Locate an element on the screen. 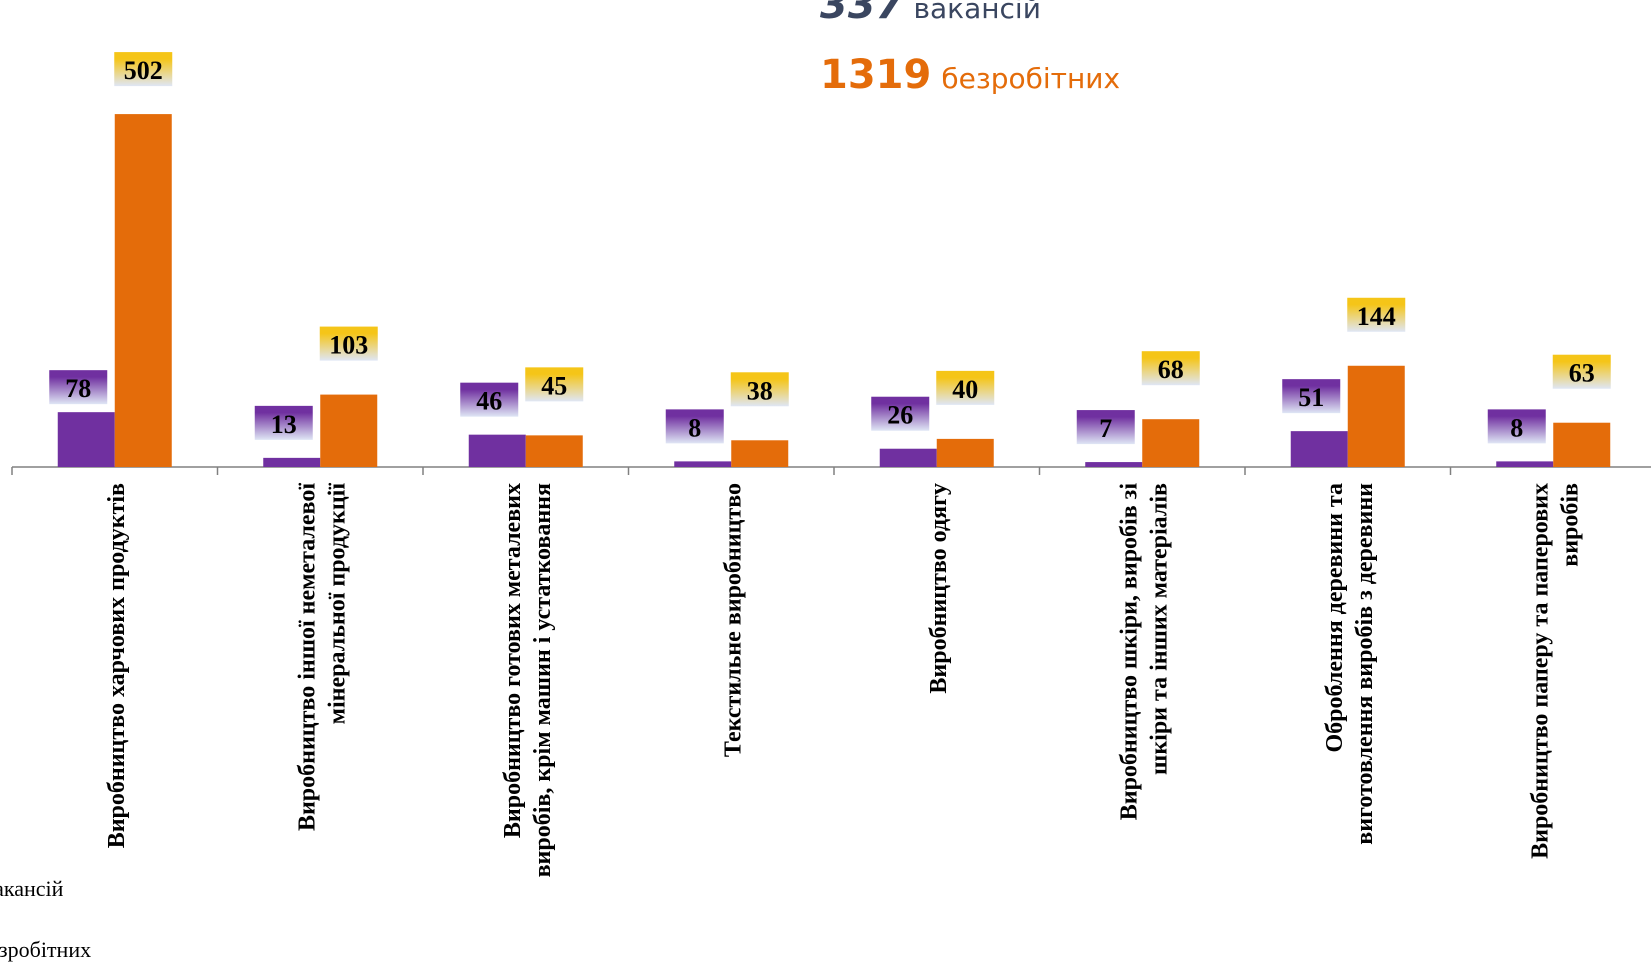 The width and height of the screenshot is (1651, 968). data-label-unemployed: 45 is located at coordinates (554, 385).